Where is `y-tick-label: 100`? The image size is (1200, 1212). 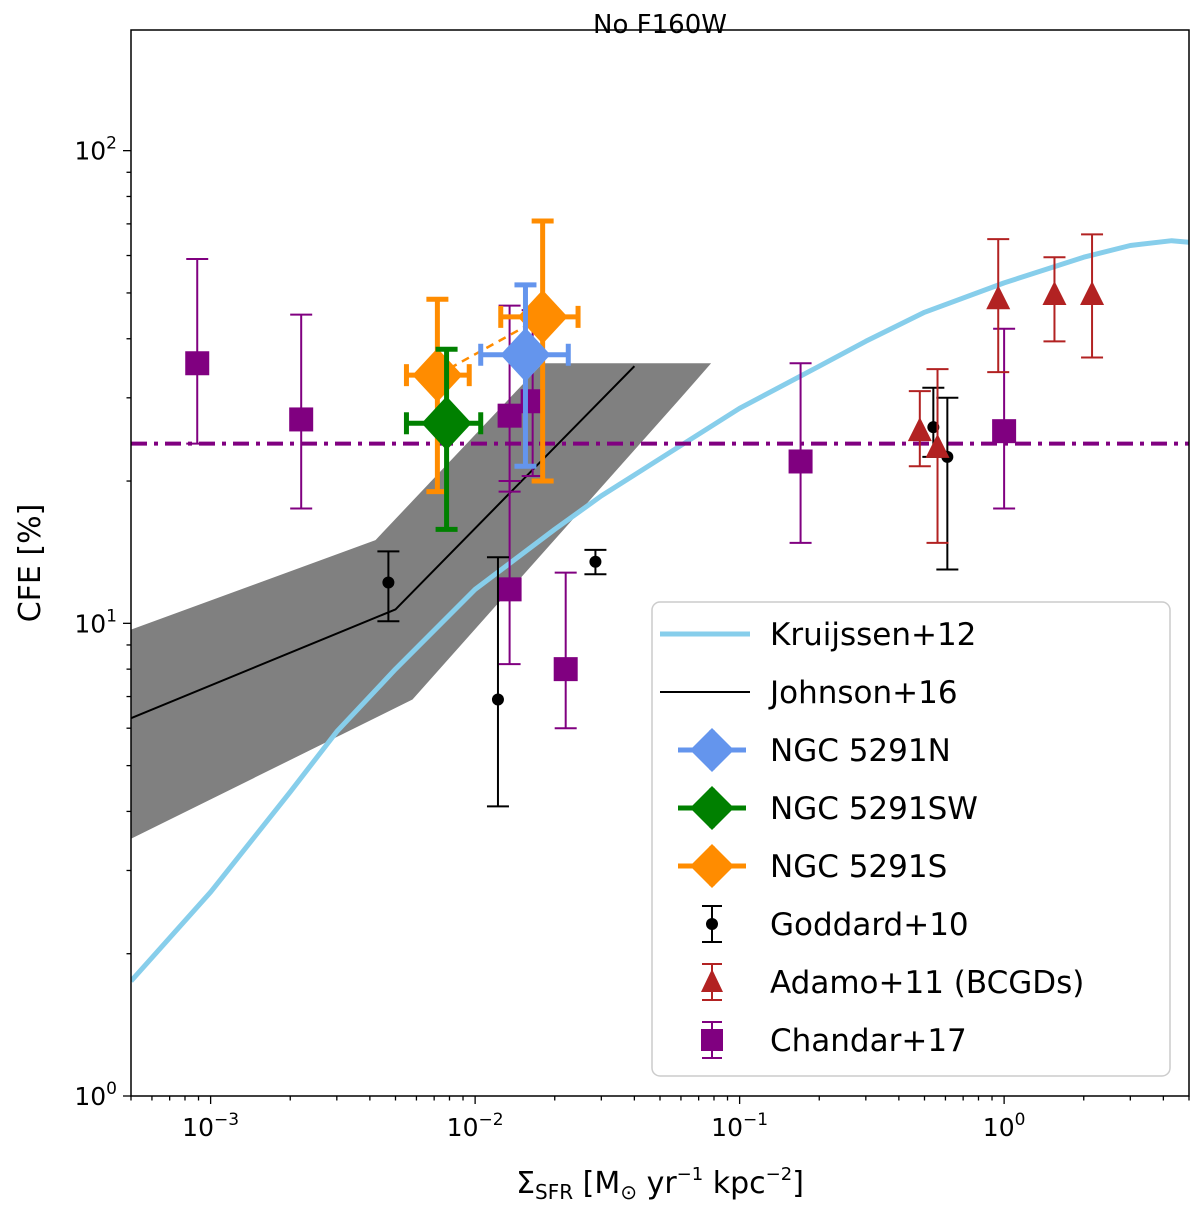
y-tick-label: 100 is located at coordinates (95, 1095).